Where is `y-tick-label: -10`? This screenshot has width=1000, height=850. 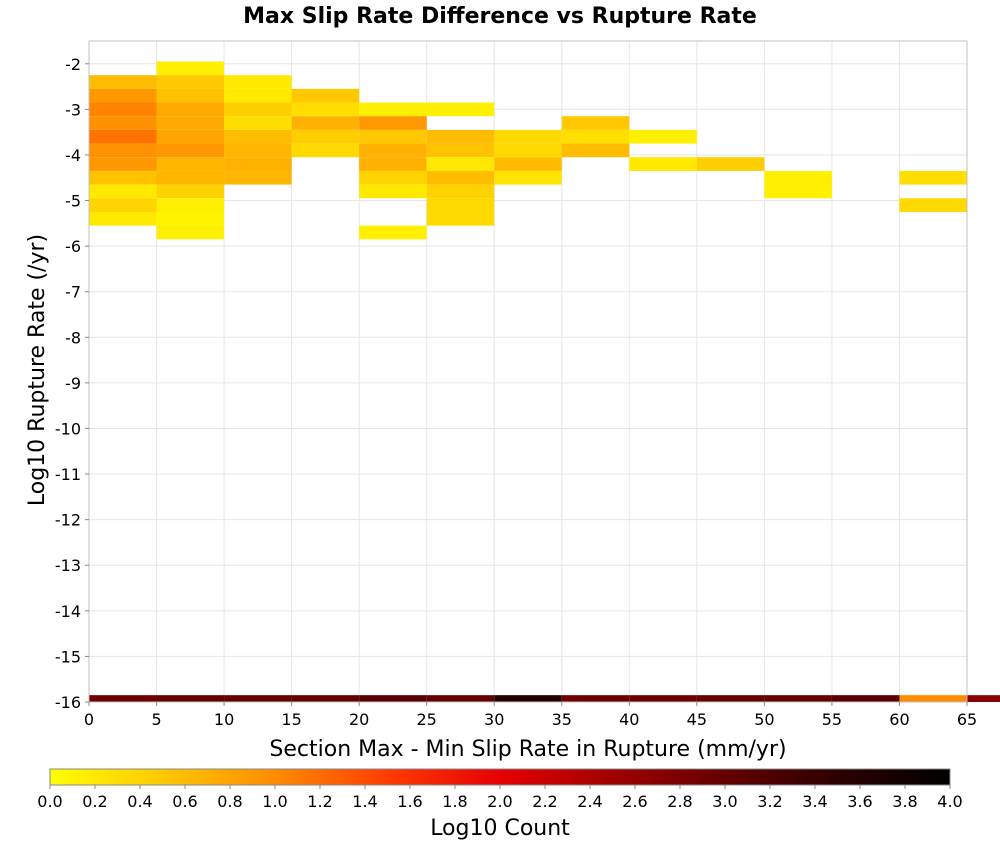
y-tick-label: -10 is located at coordinates (68, 428).